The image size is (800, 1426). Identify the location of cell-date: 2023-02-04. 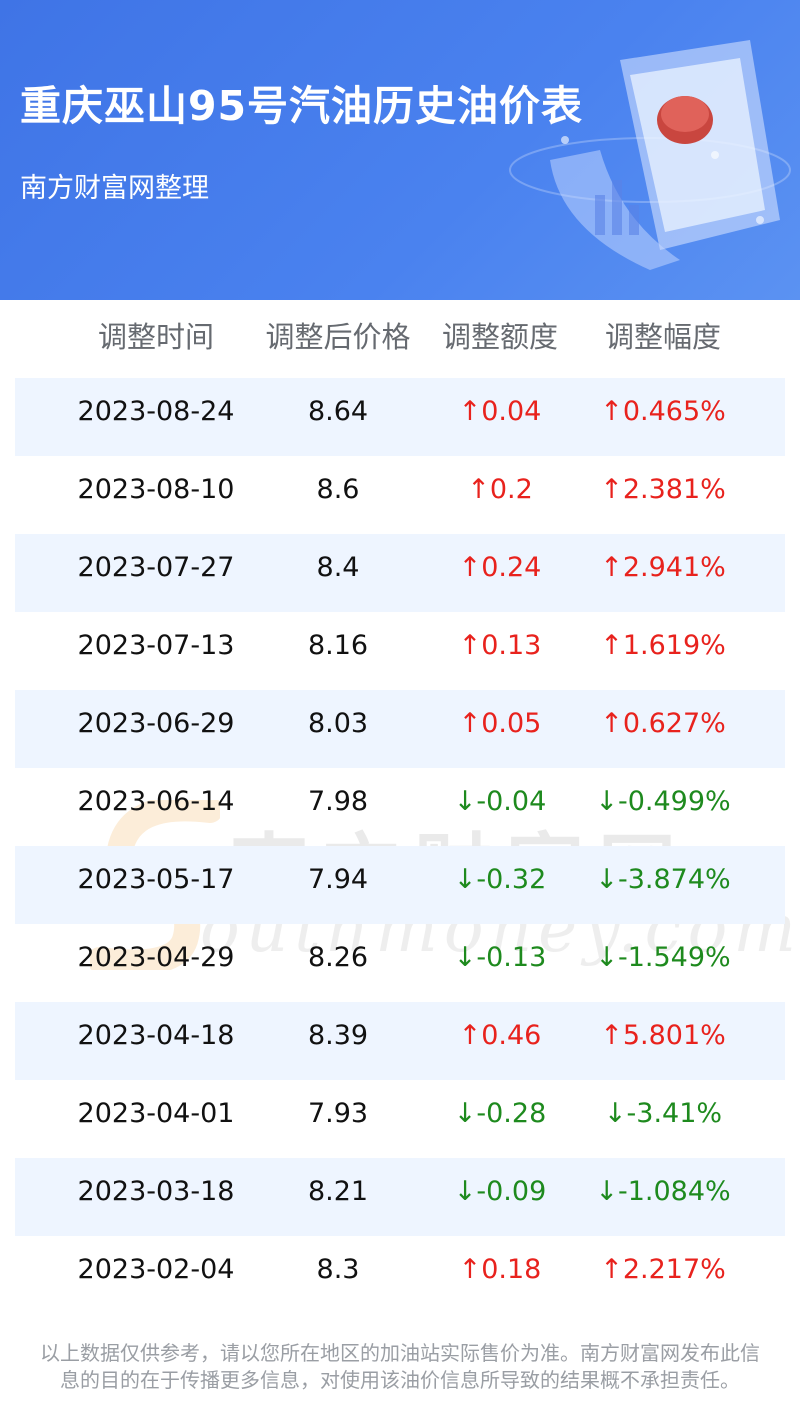
(156, 1269).